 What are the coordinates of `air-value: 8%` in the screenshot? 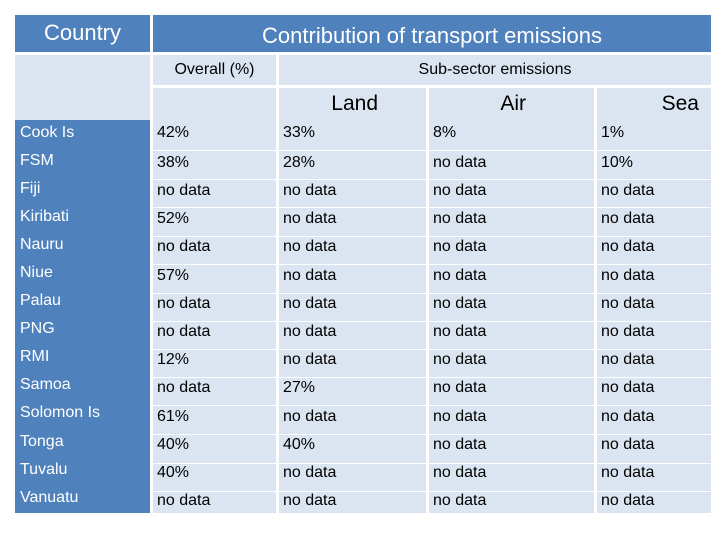 It's located at (445, 132).